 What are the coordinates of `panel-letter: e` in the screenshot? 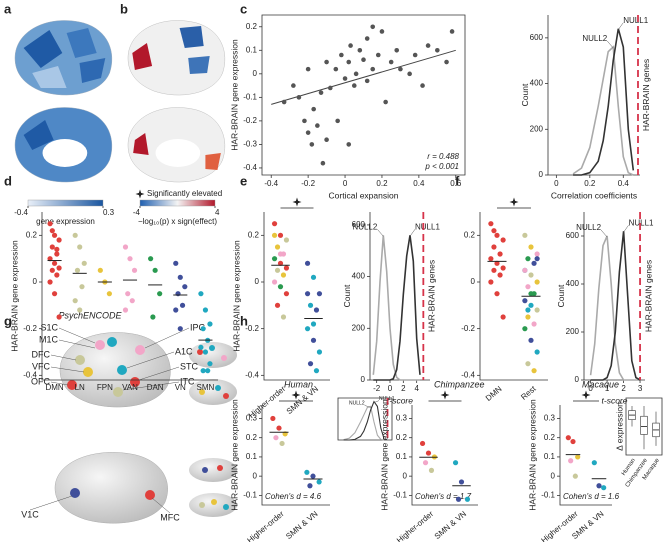 It's located at (243, 180).